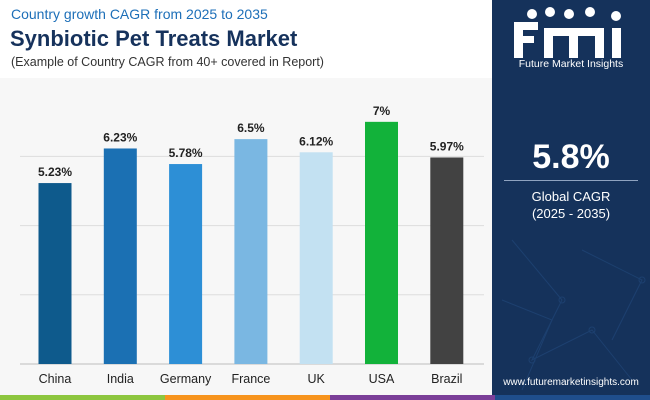 The height and width of the screenshot is (400, 650). Describe the element at coordinates (446, 379) in the screenshot. I see `x-tick-label: Brazil` at that location.